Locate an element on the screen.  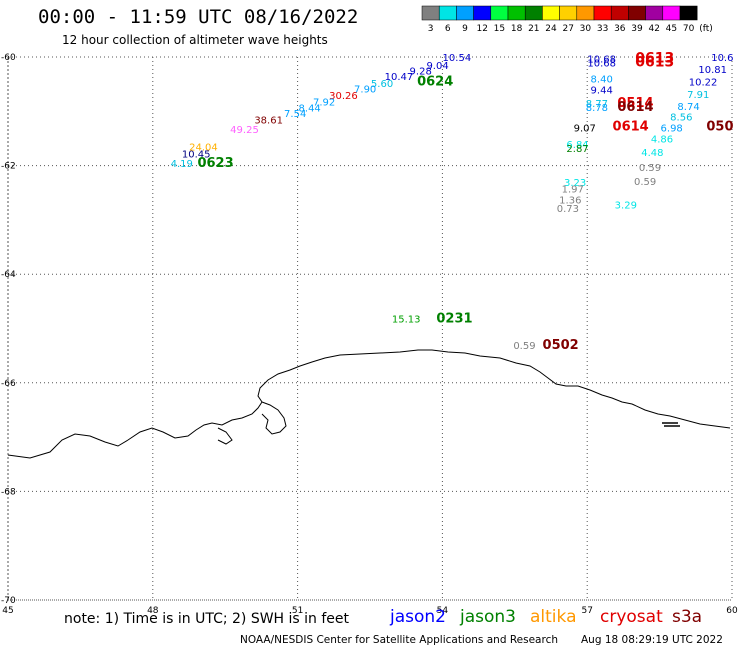
lat-label: -60 is located at coordinates (8, 58).